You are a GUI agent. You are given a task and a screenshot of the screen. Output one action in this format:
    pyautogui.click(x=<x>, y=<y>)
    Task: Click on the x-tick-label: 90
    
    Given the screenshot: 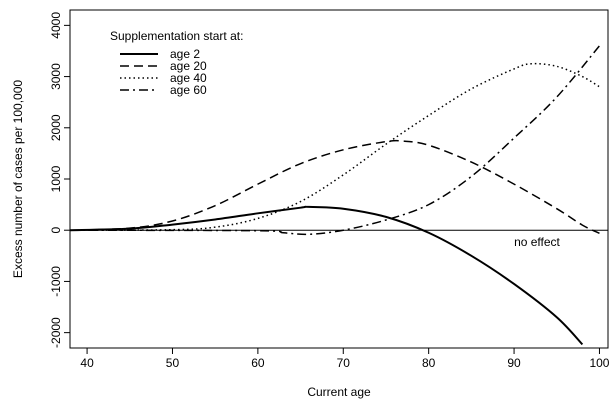 What is the action you would take?
    pyautogui.click(x=514, y=363)
    